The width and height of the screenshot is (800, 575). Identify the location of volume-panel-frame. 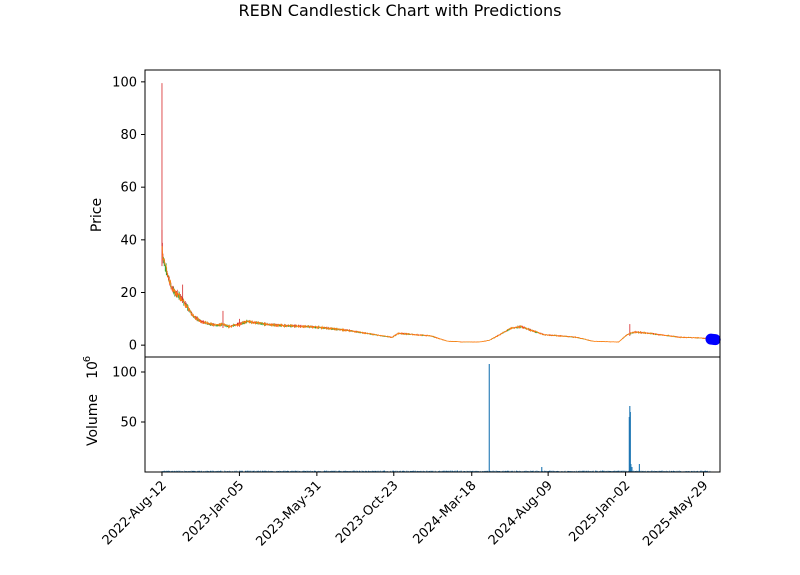
(432, 414).